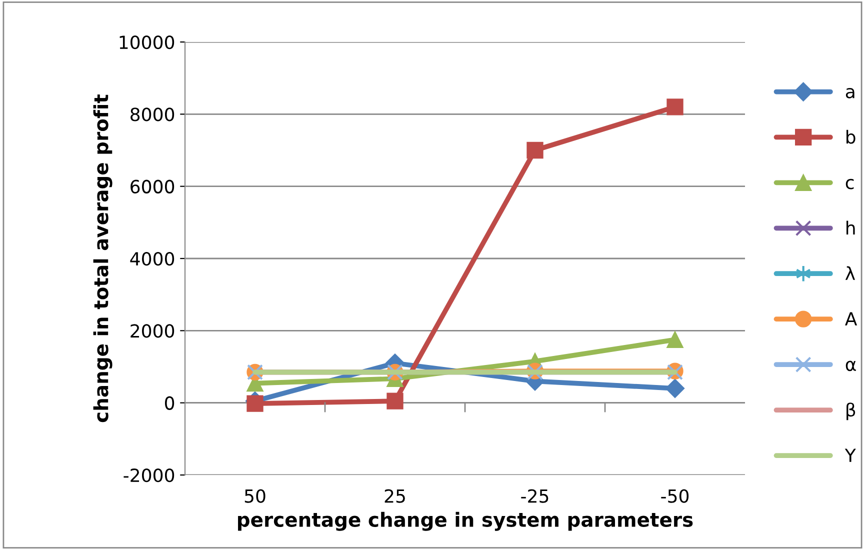 The image size is (865, 550). What do you see at coordinates (675, 496) in the screenshot?
I see `x-tick-label: -50` at bounding box center [675, 496].